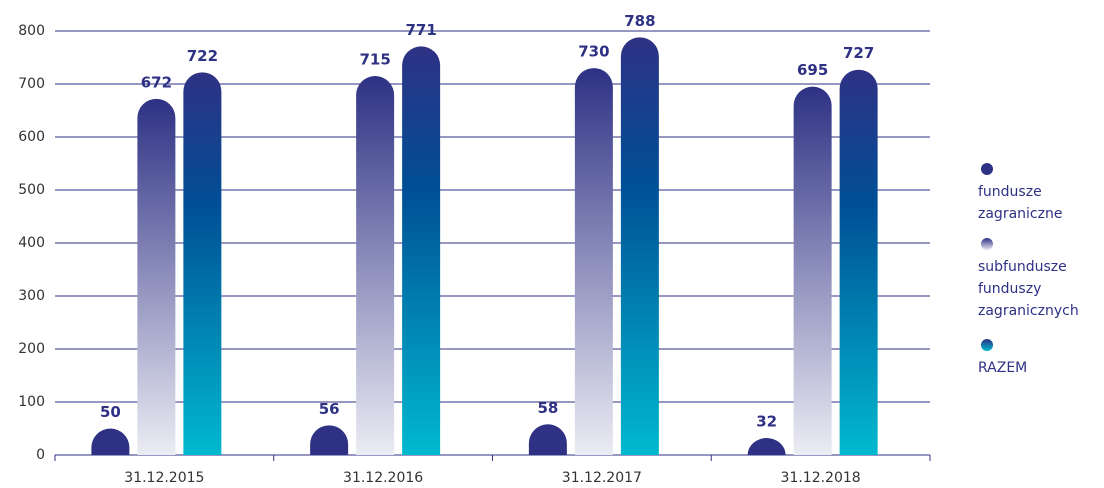 This screenshot has width=1104, height=488. What do you see at coordinates (40, 455) in the screenshot?
I see `y-tick-label: 0` at bounding box center [40, 455].